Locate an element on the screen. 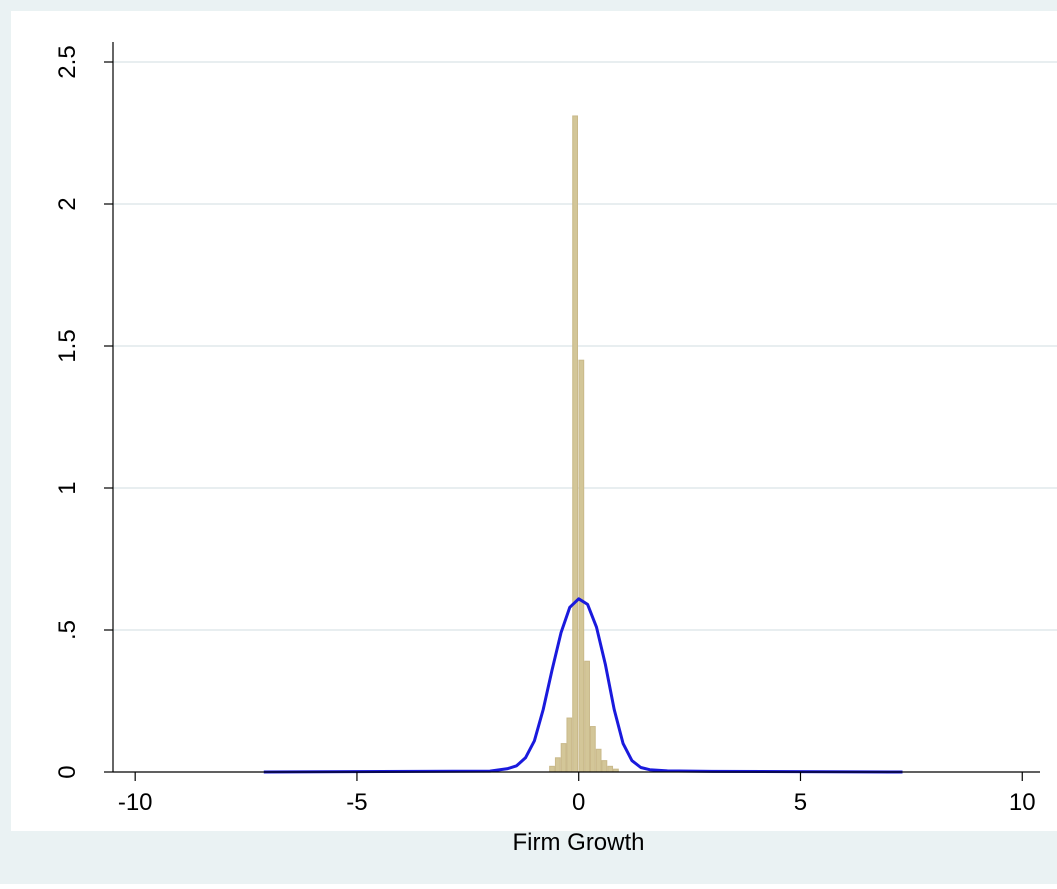  density-curves is located at coordinates (583, 685).